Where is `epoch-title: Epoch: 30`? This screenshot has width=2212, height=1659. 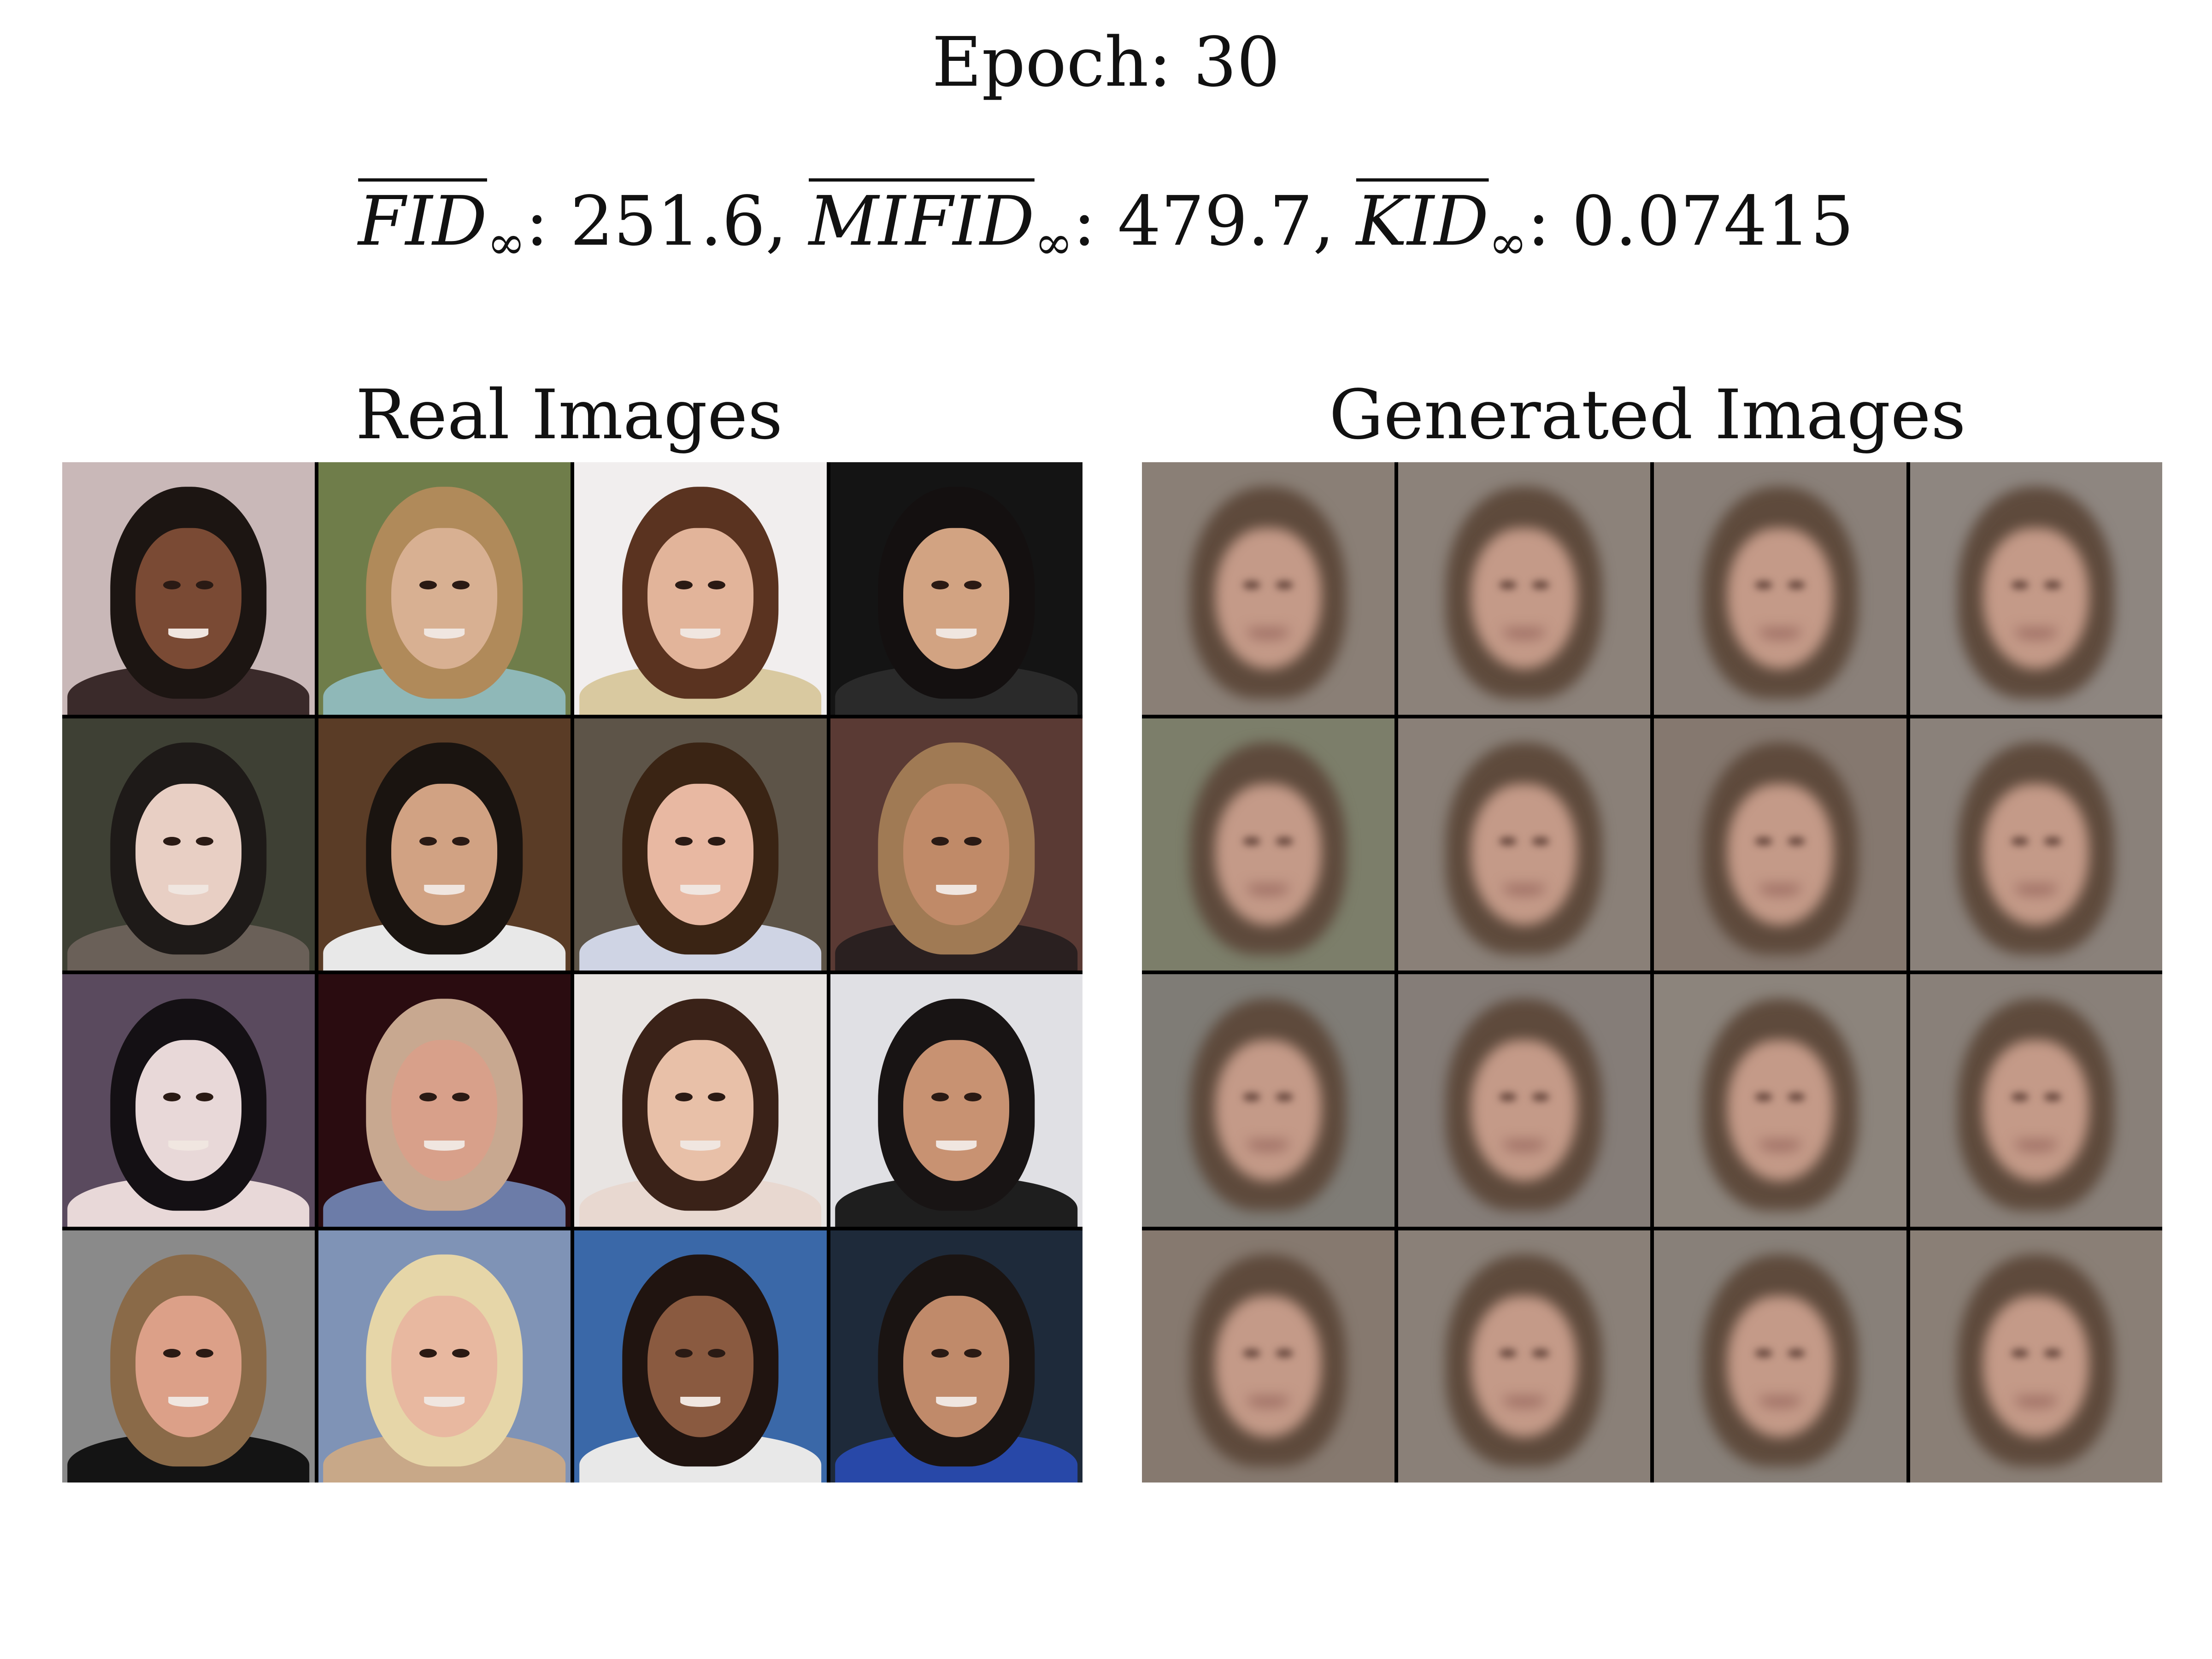 epoch-title: Epoch: 30 is located at coordinates (1106, 62).